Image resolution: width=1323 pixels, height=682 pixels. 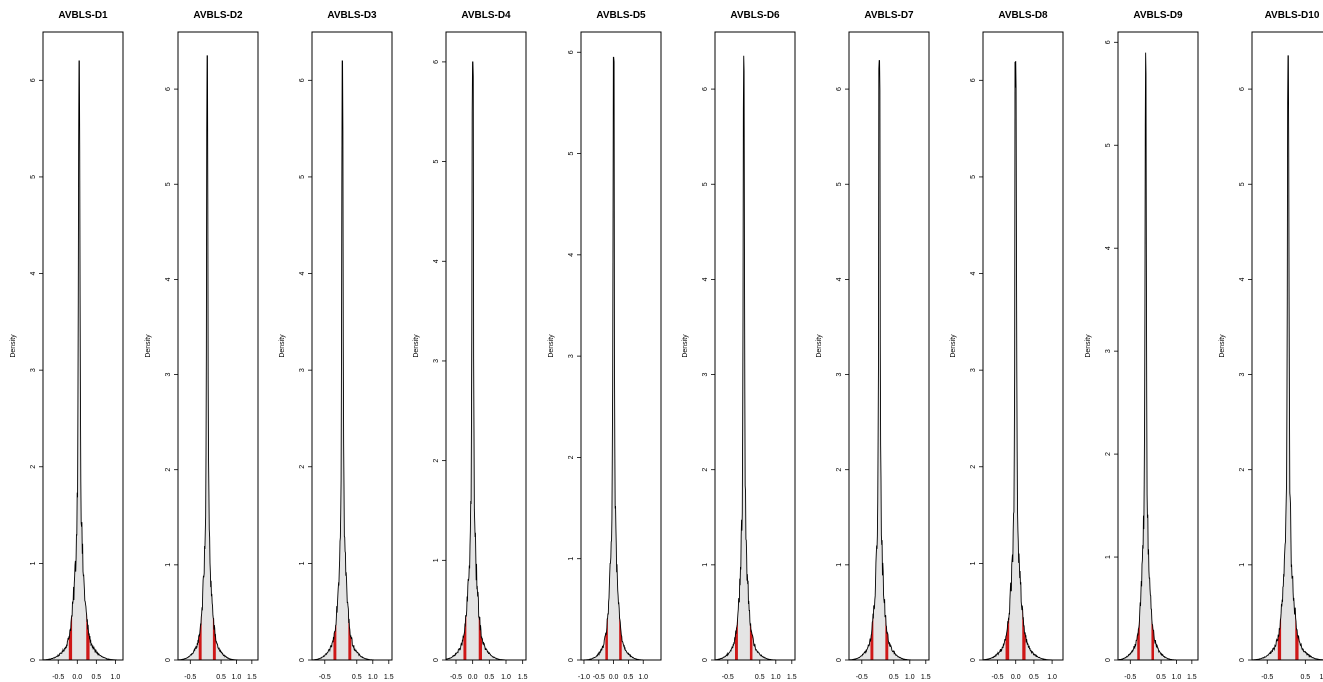 I want to click on panel-title: AVBLS-D5, so click(x=621, y=15).